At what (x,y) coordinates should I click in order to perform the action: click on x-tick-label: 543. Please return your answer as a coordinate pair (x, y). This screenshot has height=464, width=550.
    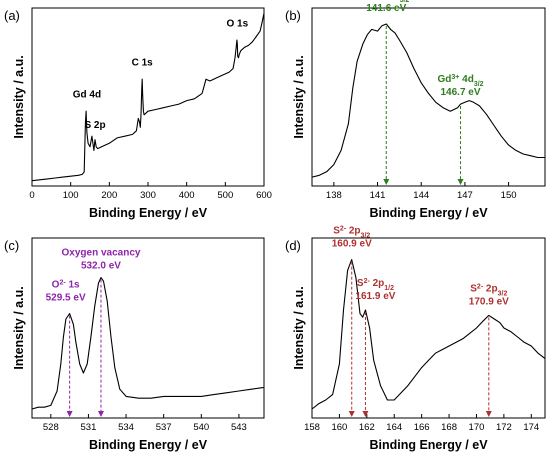
    Looking at the image, I should click on (239, 427).